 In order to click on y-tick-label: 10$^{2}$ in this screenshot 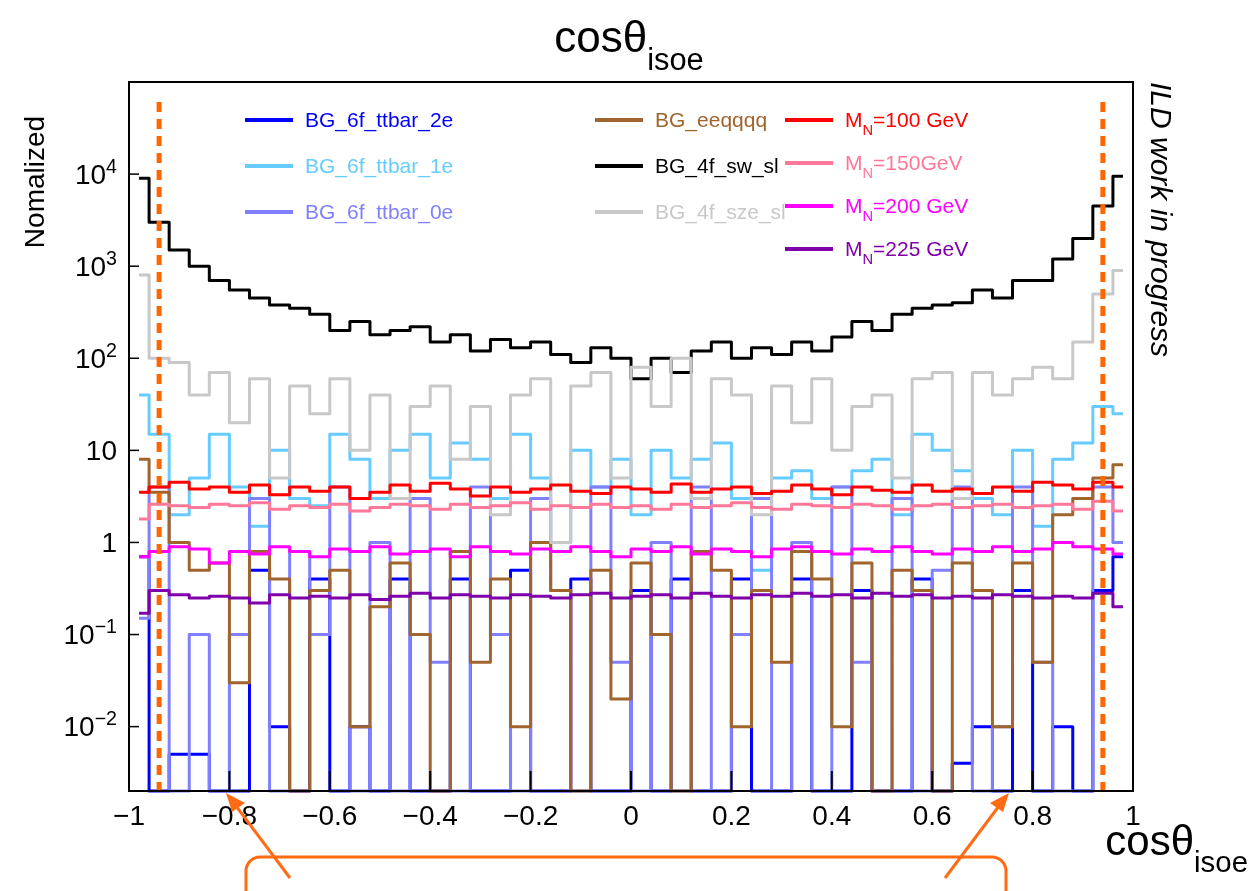, I will do `click(95, 357)`.